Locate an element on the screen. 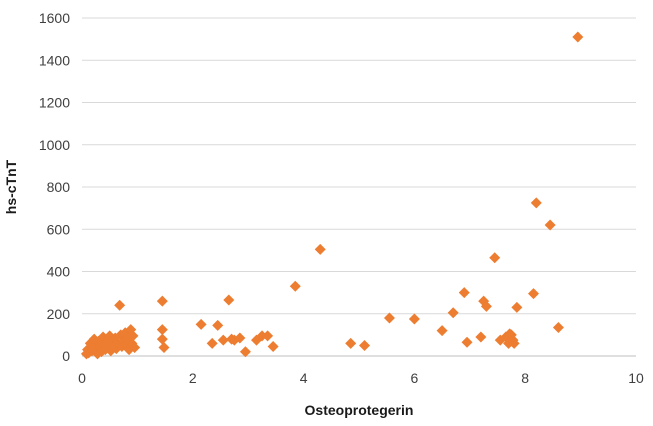  y-tick-label: 600 is located at coordinates (59, 229).